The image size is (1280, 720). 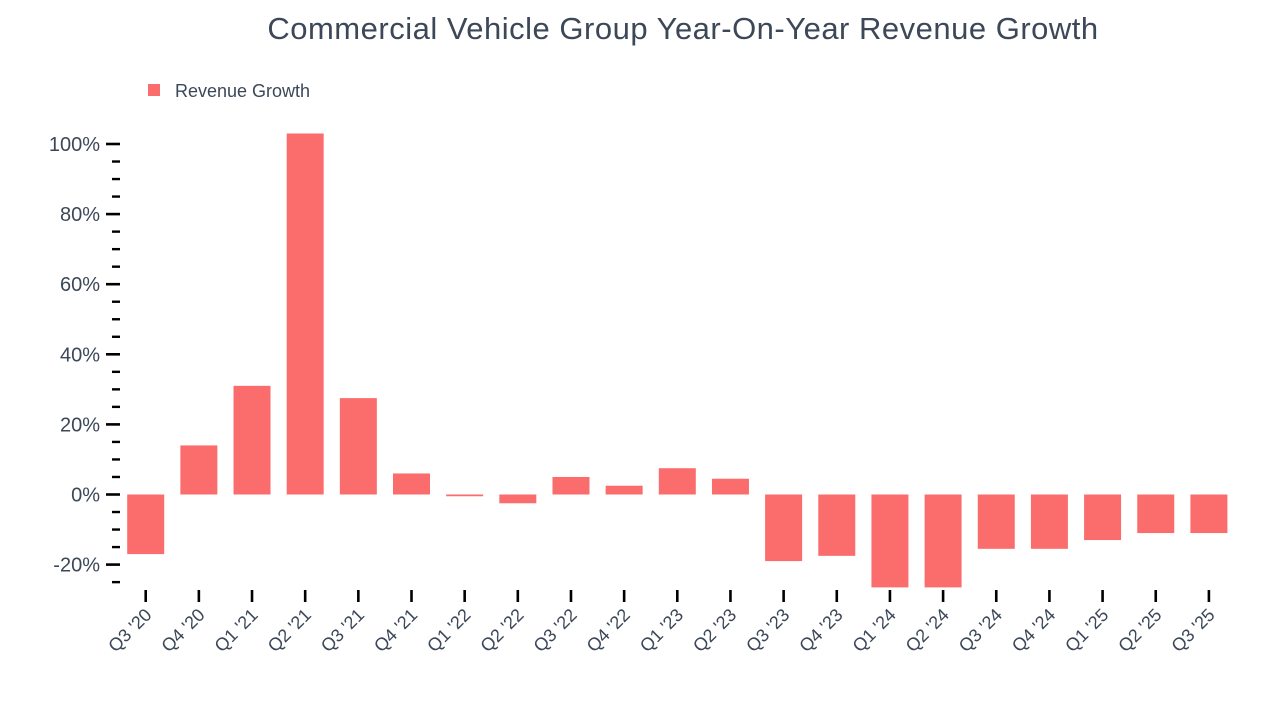 I want to click on y-tick-label: 20%, so click(x=80, y=425).